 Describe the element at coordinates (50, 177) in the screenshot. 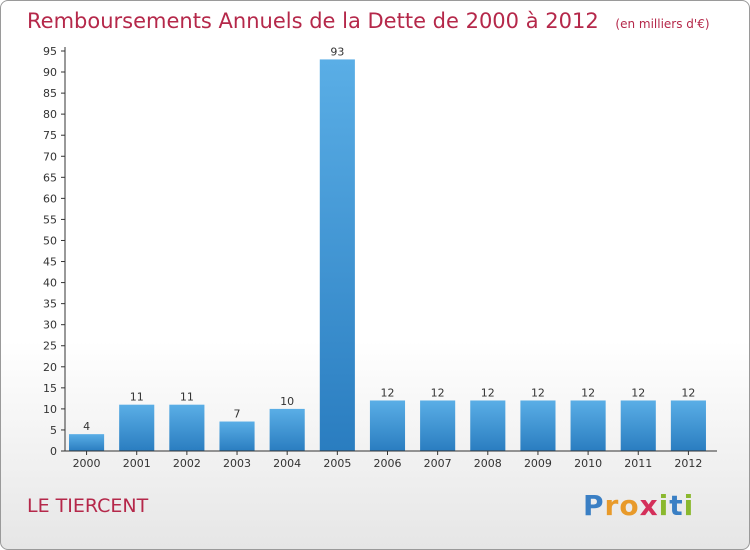

I see `y-tick-label: 65` at that location.